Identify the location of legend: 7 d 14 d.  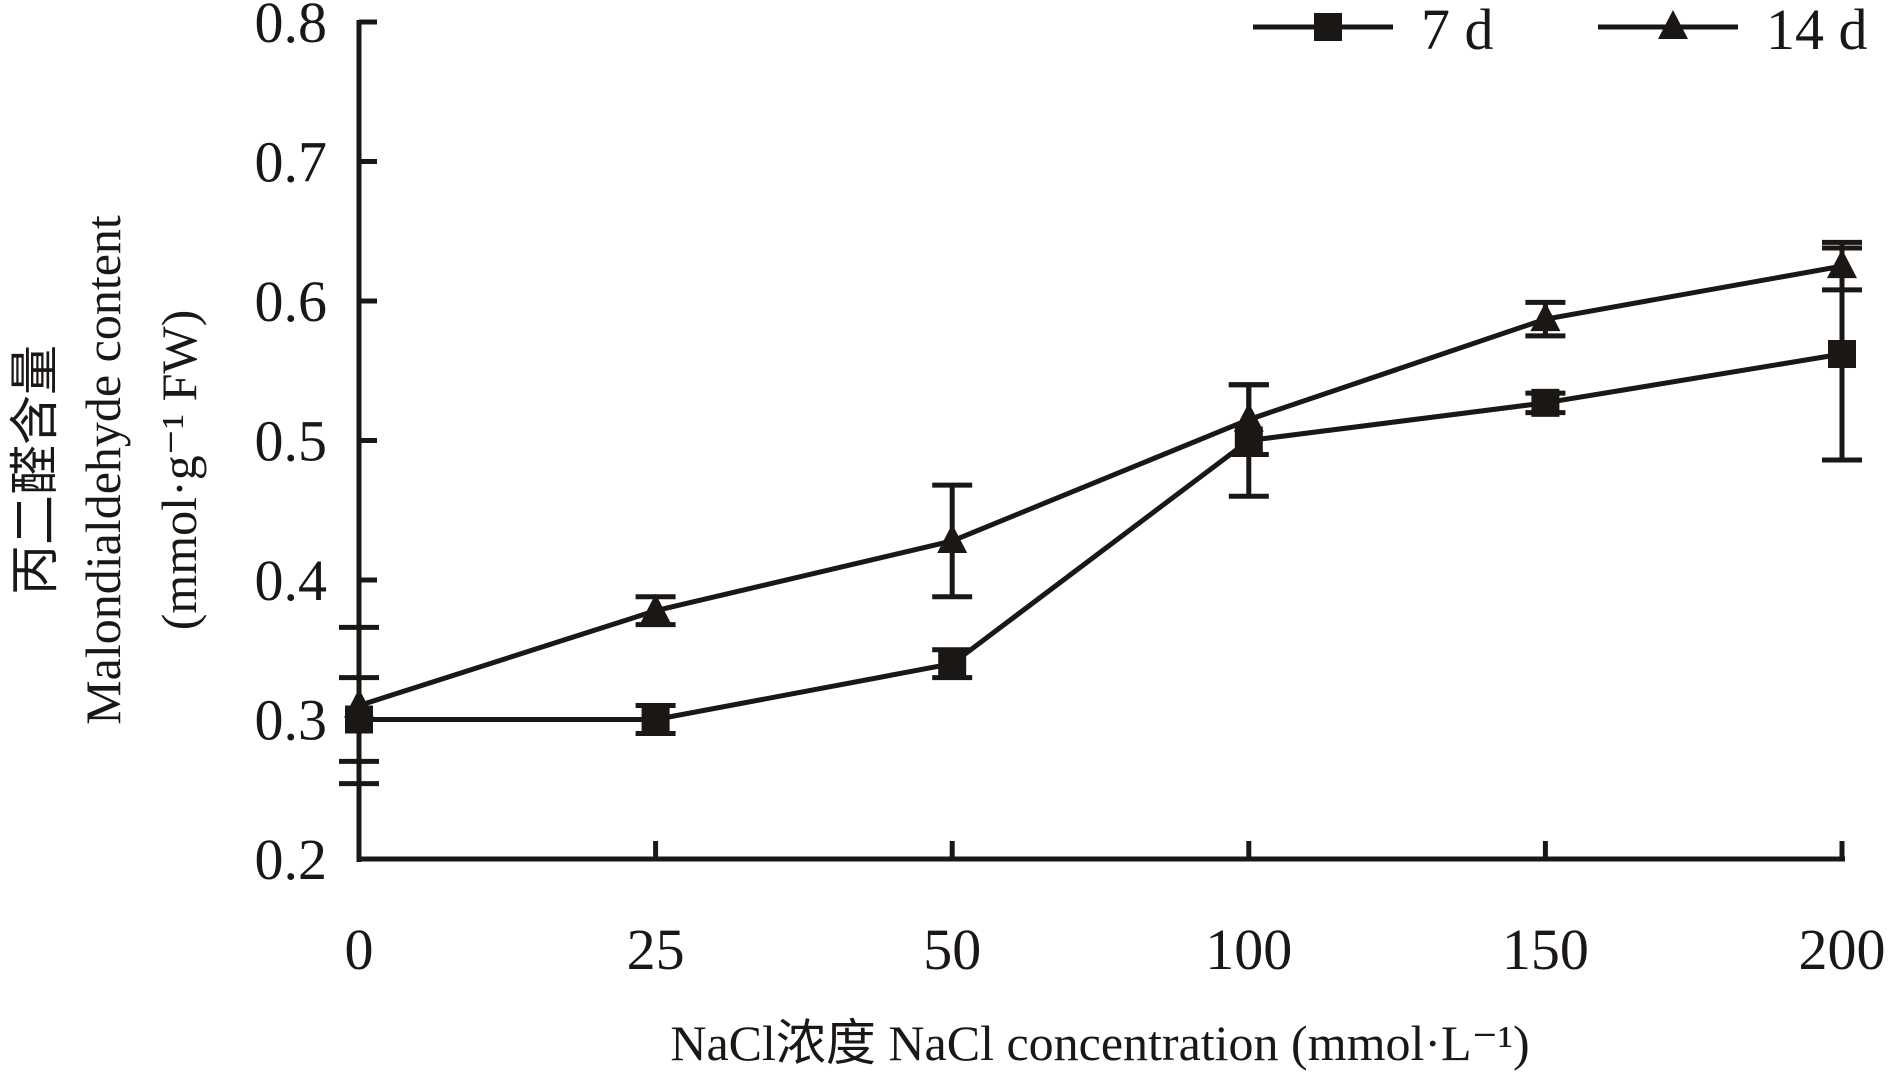
(1560, 31).